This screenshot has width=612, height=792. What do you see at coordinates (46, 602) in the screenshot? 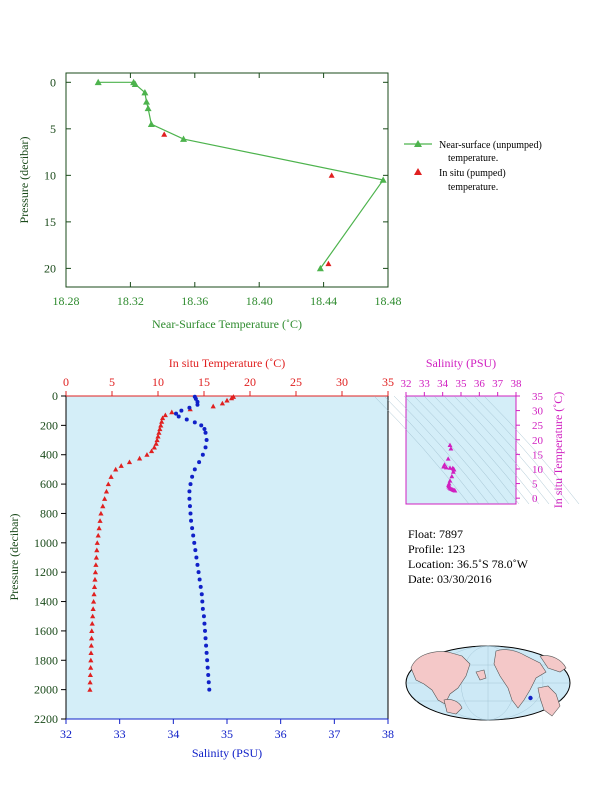
I see `pressure-tick-label: 1400` at bounding box center [46, 602].